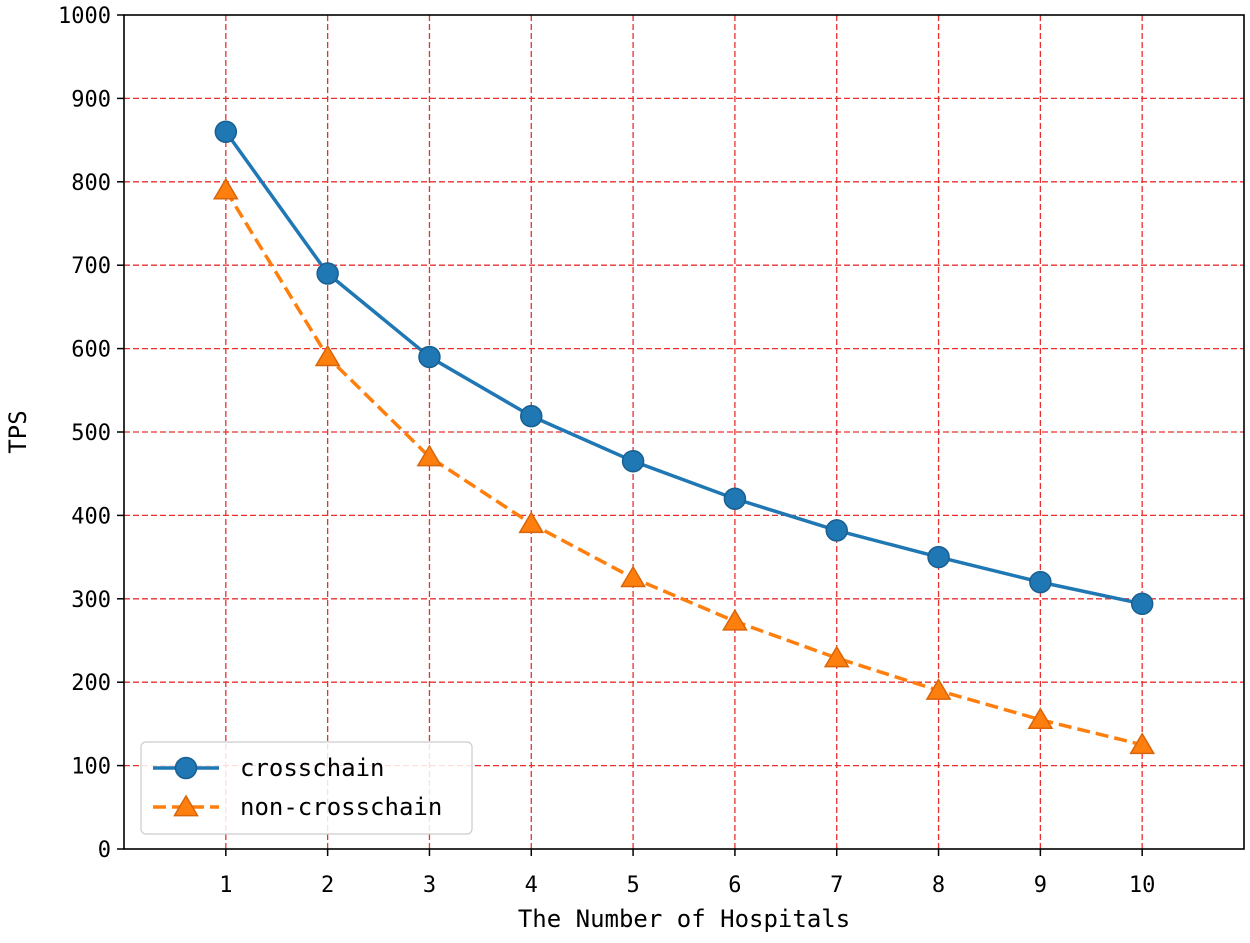  What do you see at coordinates (91, 683) in the screenshot?
I see `y-tick-label-200: 200` at bounding box center [91, 683].